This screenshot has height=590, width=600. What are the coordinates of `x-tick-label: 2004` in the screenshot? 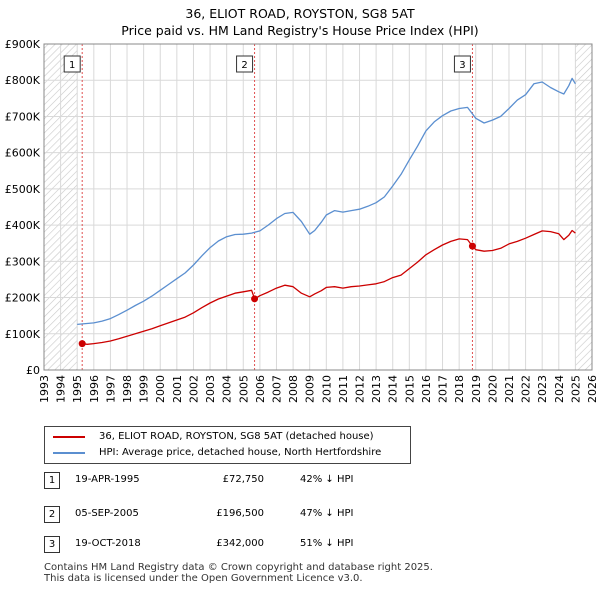 It's located at (227, 389).